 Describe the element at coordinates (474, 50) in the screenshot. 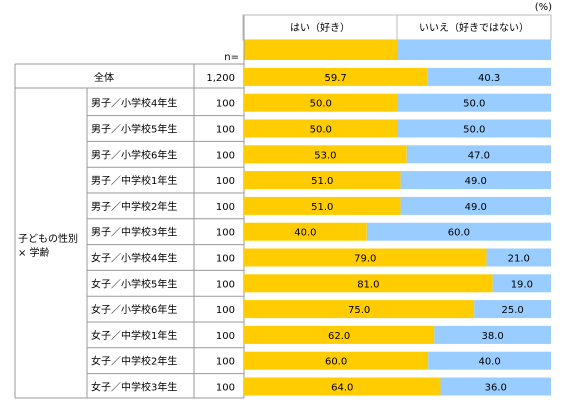

I see `legend-no-swatch` at that location.